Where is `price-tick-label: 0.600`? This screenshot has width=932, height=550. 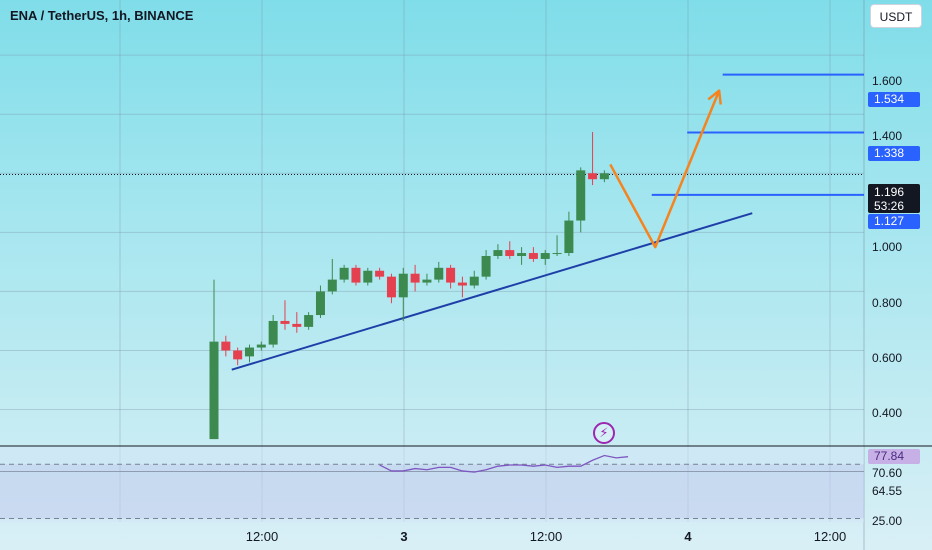 price-tick-label: 0.600 is located at coordinates (887, 358).